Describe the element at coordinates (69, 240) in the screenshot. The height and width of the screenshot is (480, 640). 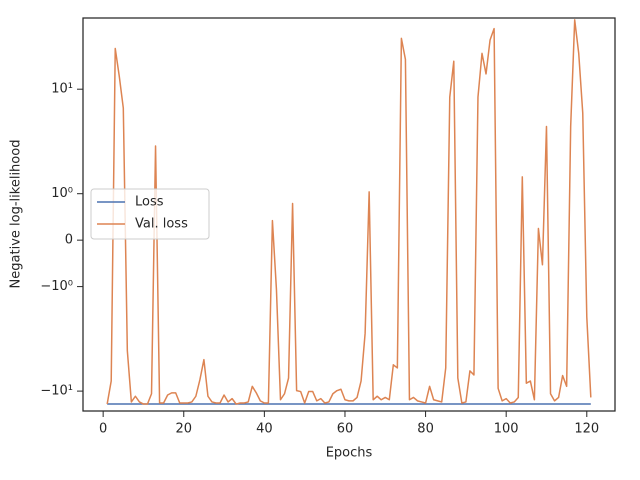
I see `y-tick-label: 0` at that location.